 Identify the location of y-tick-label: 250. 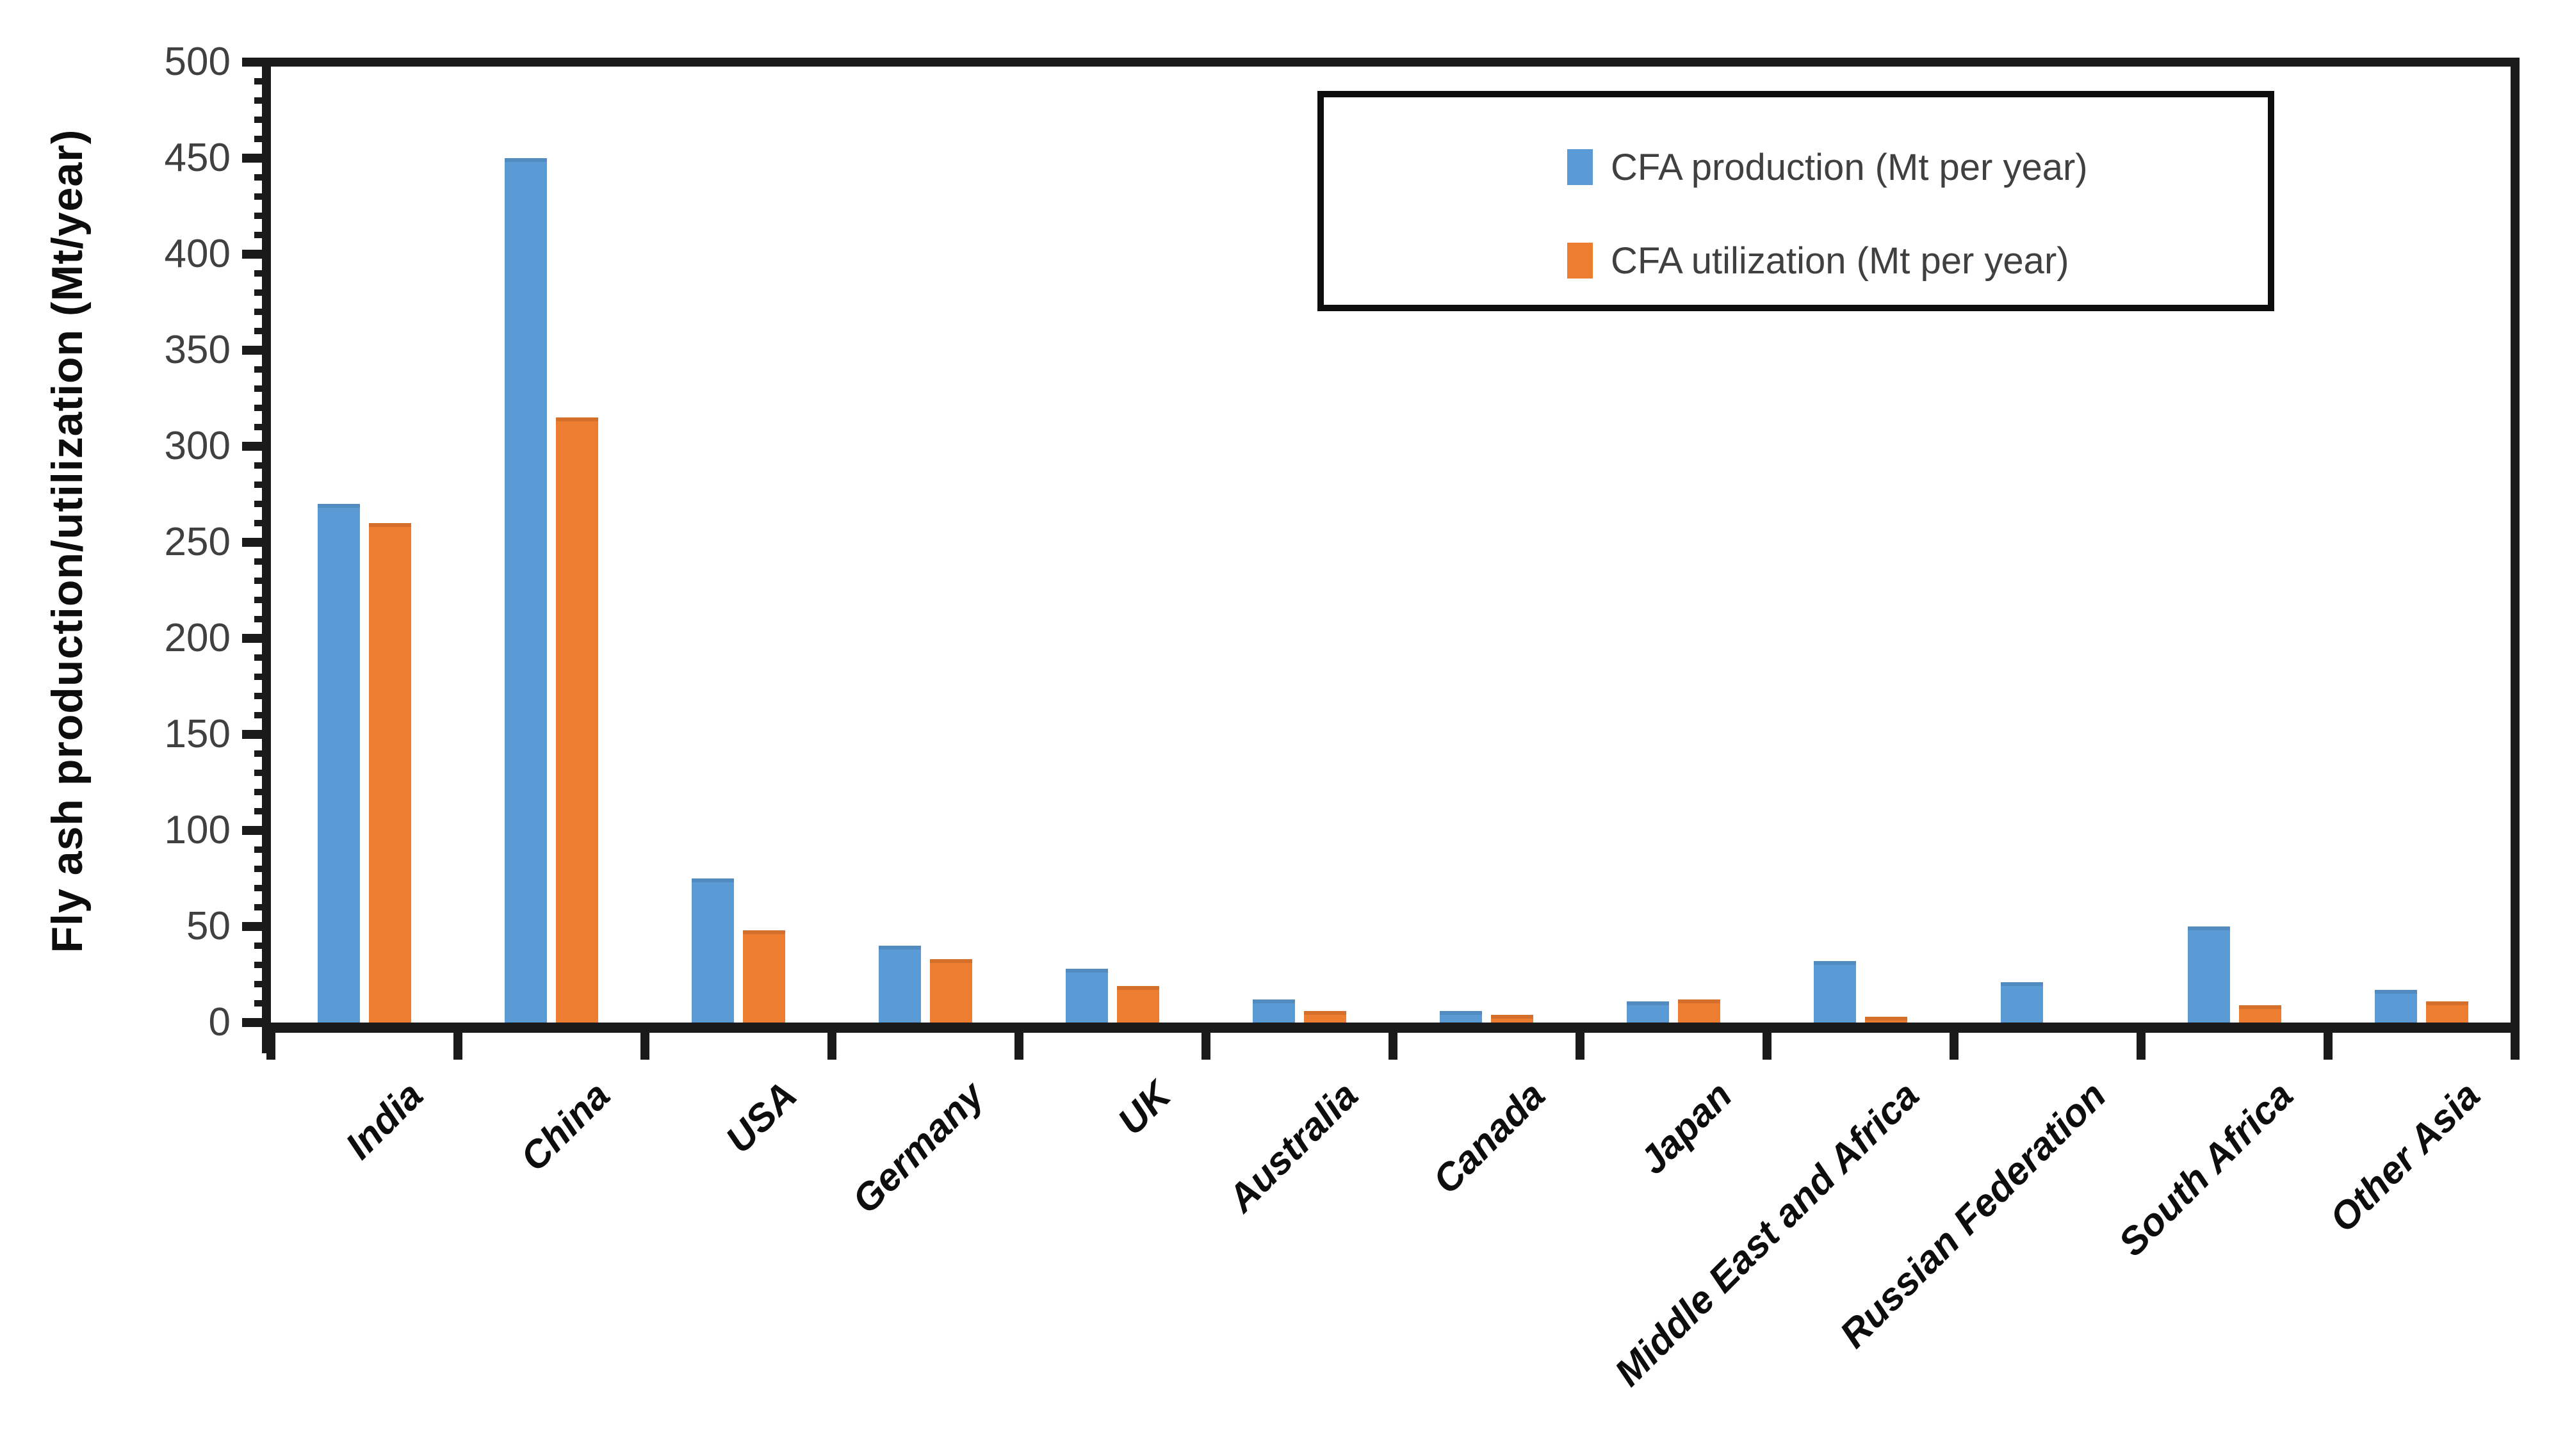
(197, 542).